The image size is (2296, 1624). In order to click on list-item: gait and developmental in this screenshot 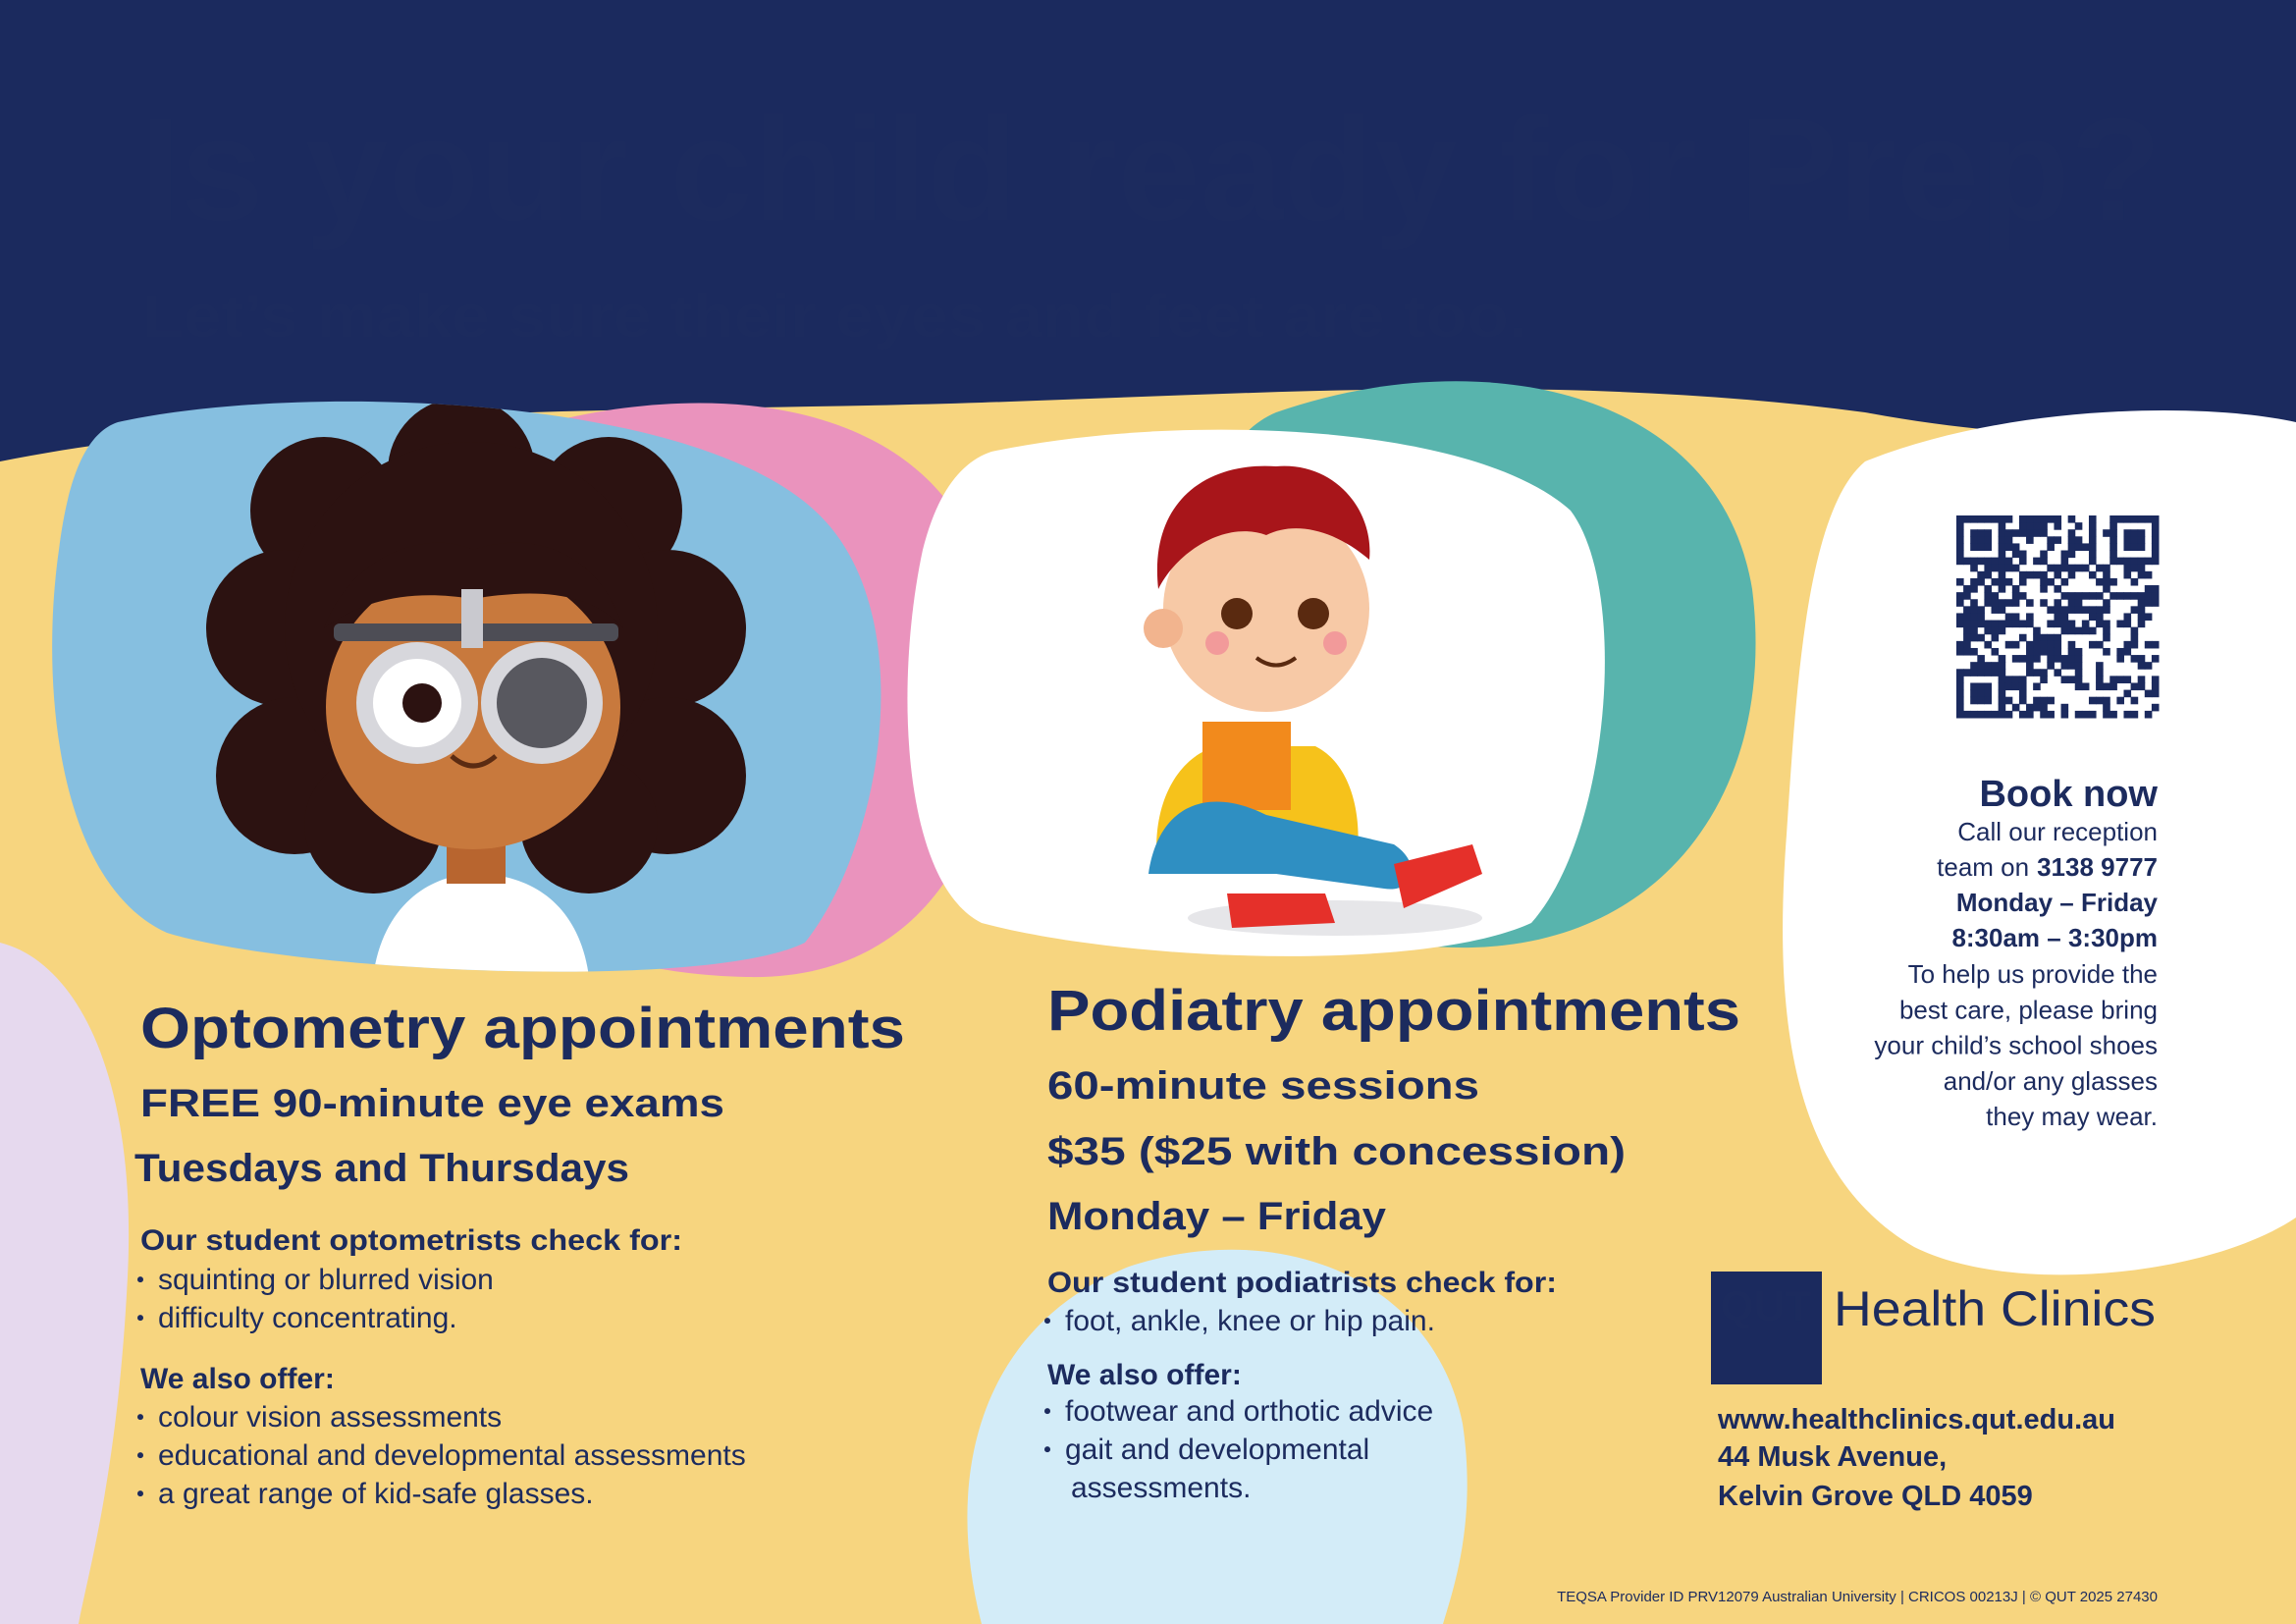, I will do `click(1217, 1450)`.